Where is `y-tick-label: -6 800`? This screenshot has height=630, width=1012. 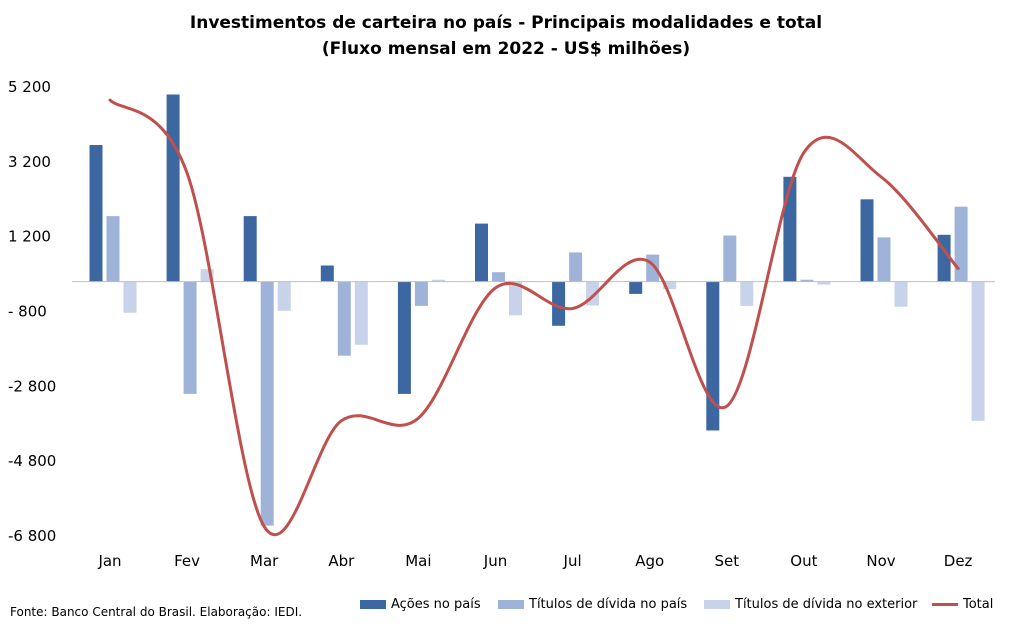
y-tick-label: -6 800 is located at coordinates (32, 536).